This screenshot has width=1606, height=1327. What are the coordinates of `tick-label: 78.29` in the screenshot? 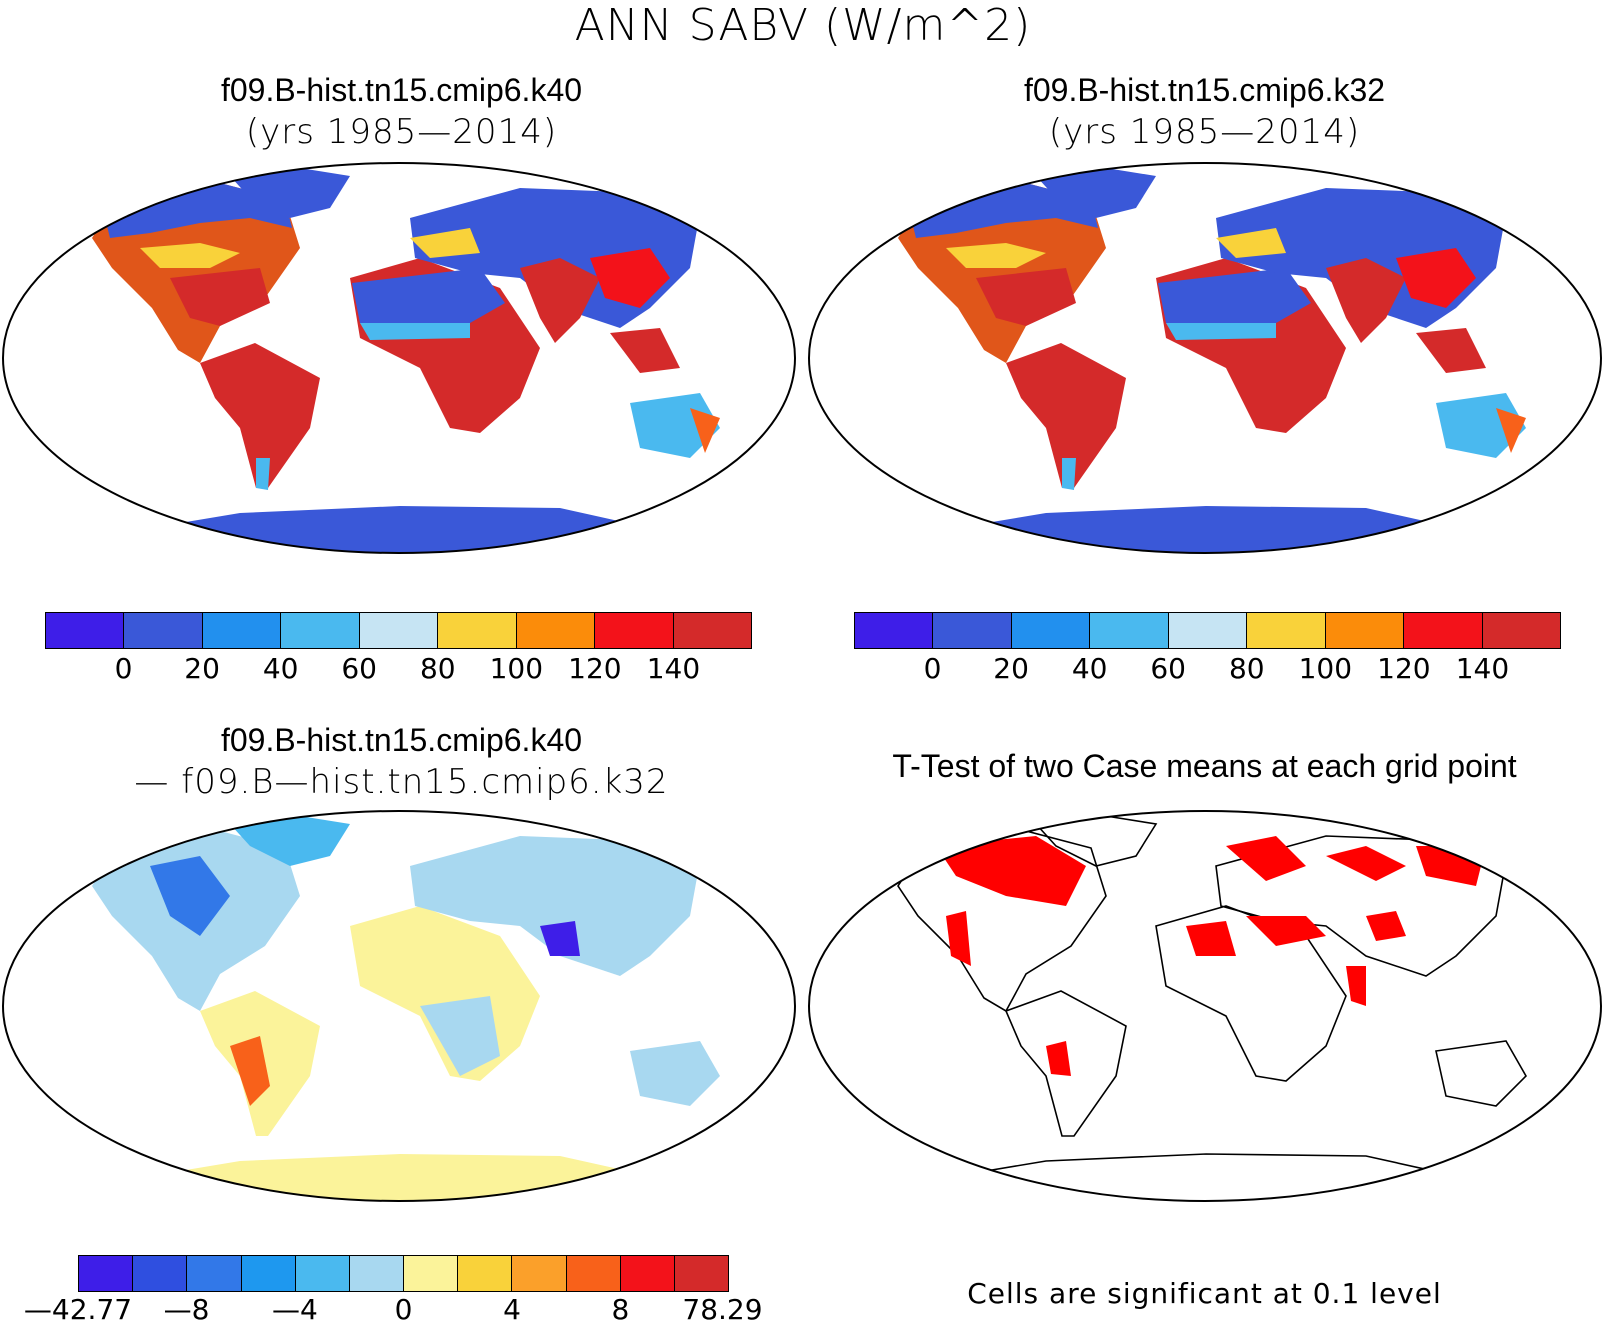 It's located at (722, 1309).